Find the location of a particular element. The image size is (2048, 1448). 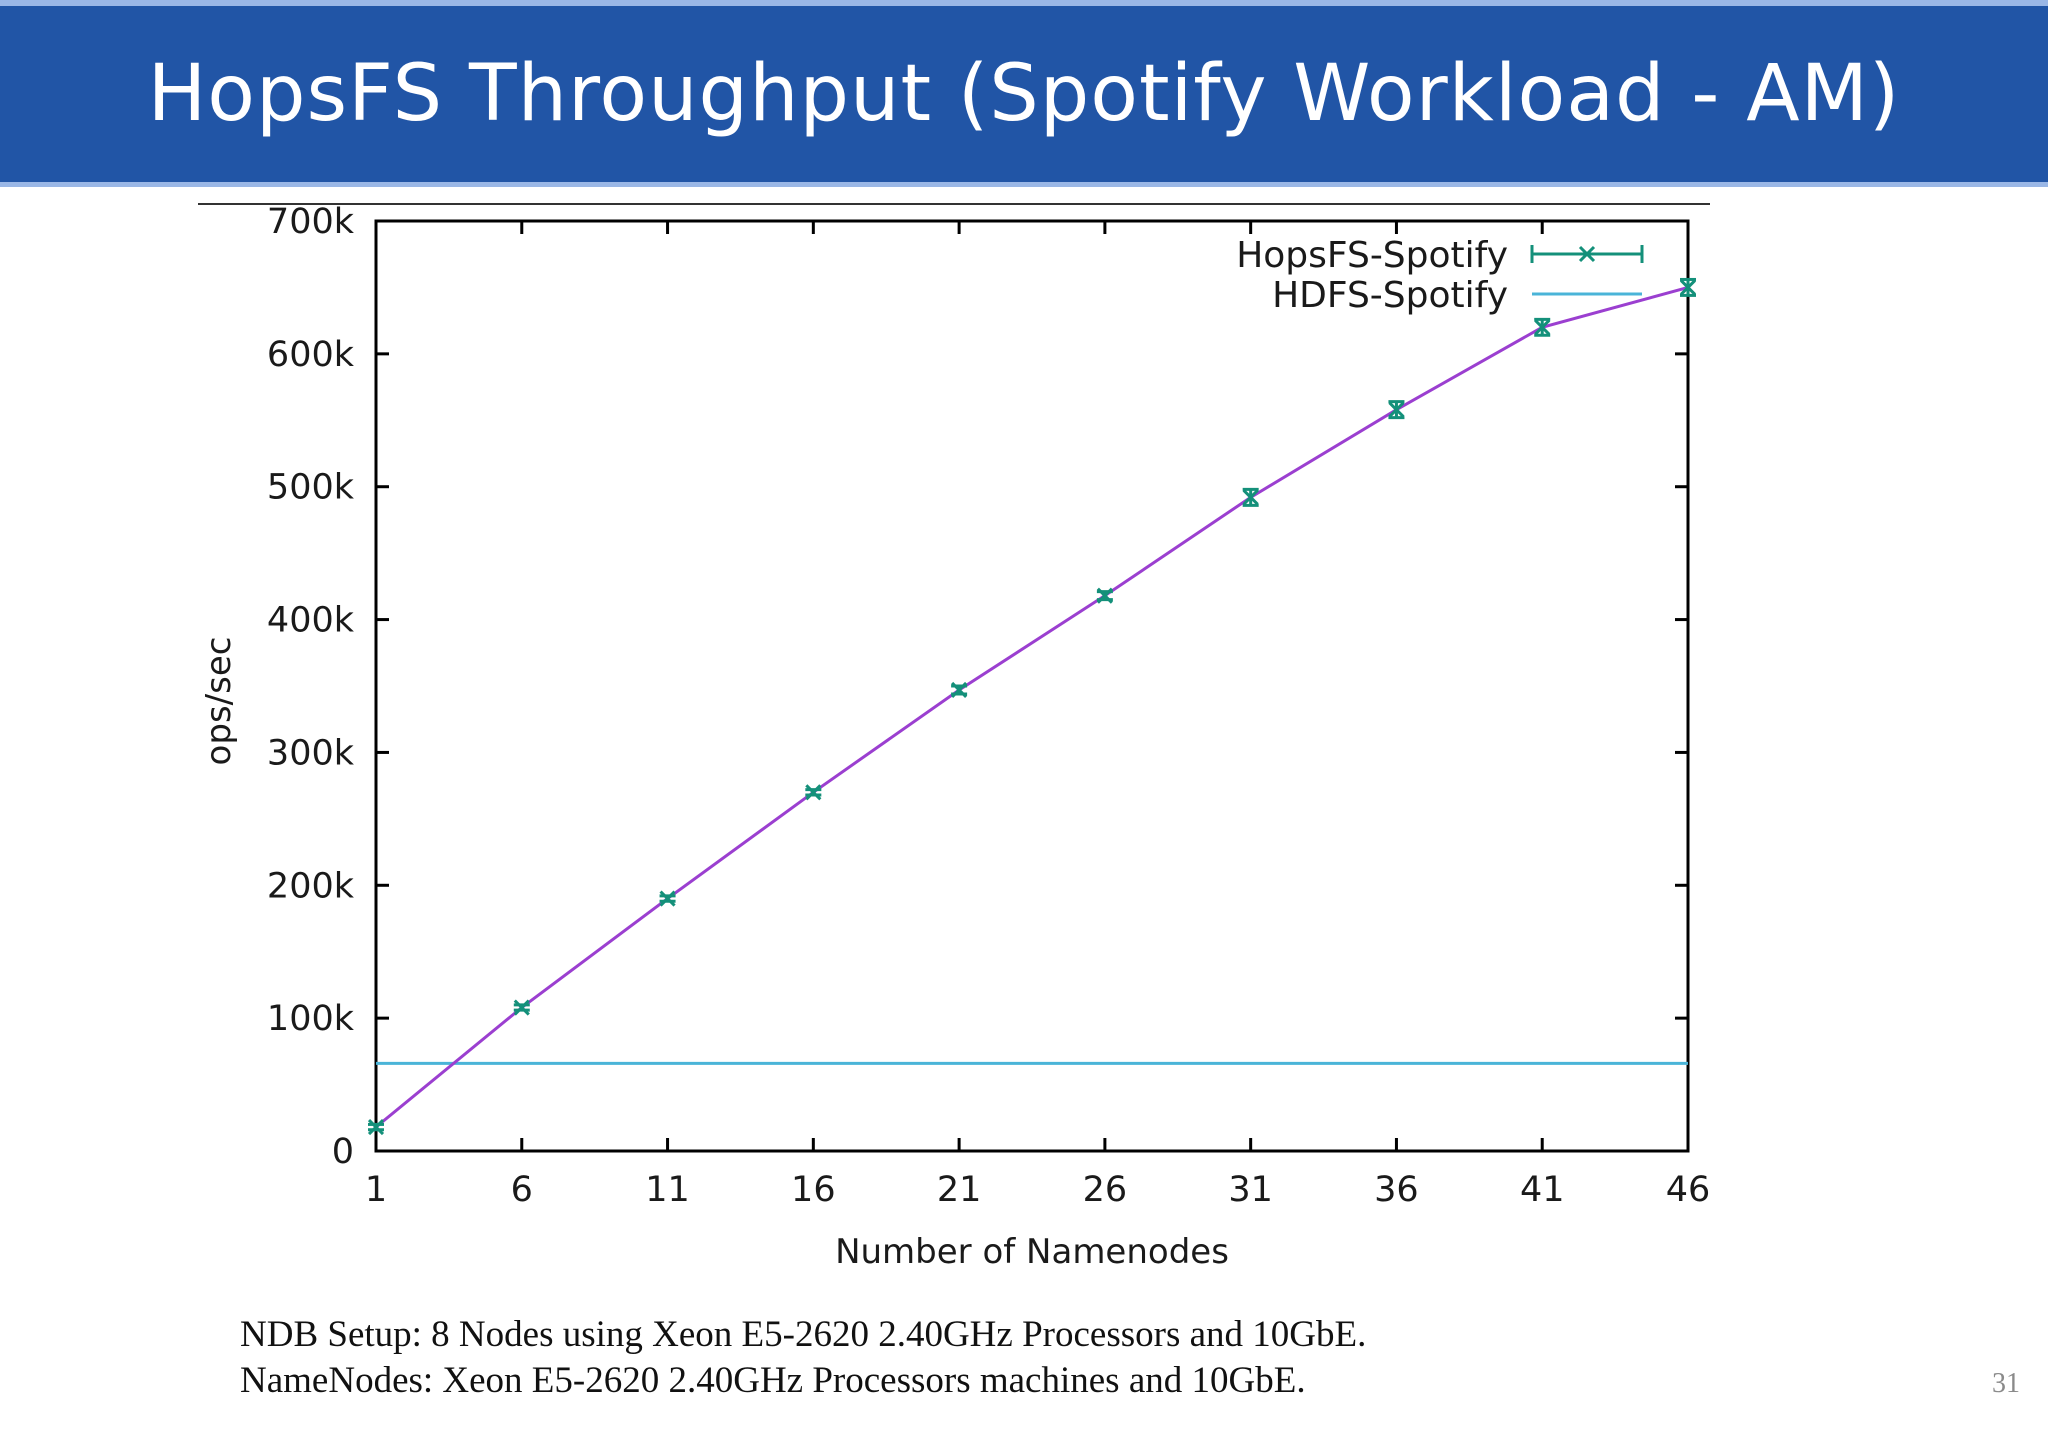

x-tick-label: 16 is located at coordinates (813, 1190).